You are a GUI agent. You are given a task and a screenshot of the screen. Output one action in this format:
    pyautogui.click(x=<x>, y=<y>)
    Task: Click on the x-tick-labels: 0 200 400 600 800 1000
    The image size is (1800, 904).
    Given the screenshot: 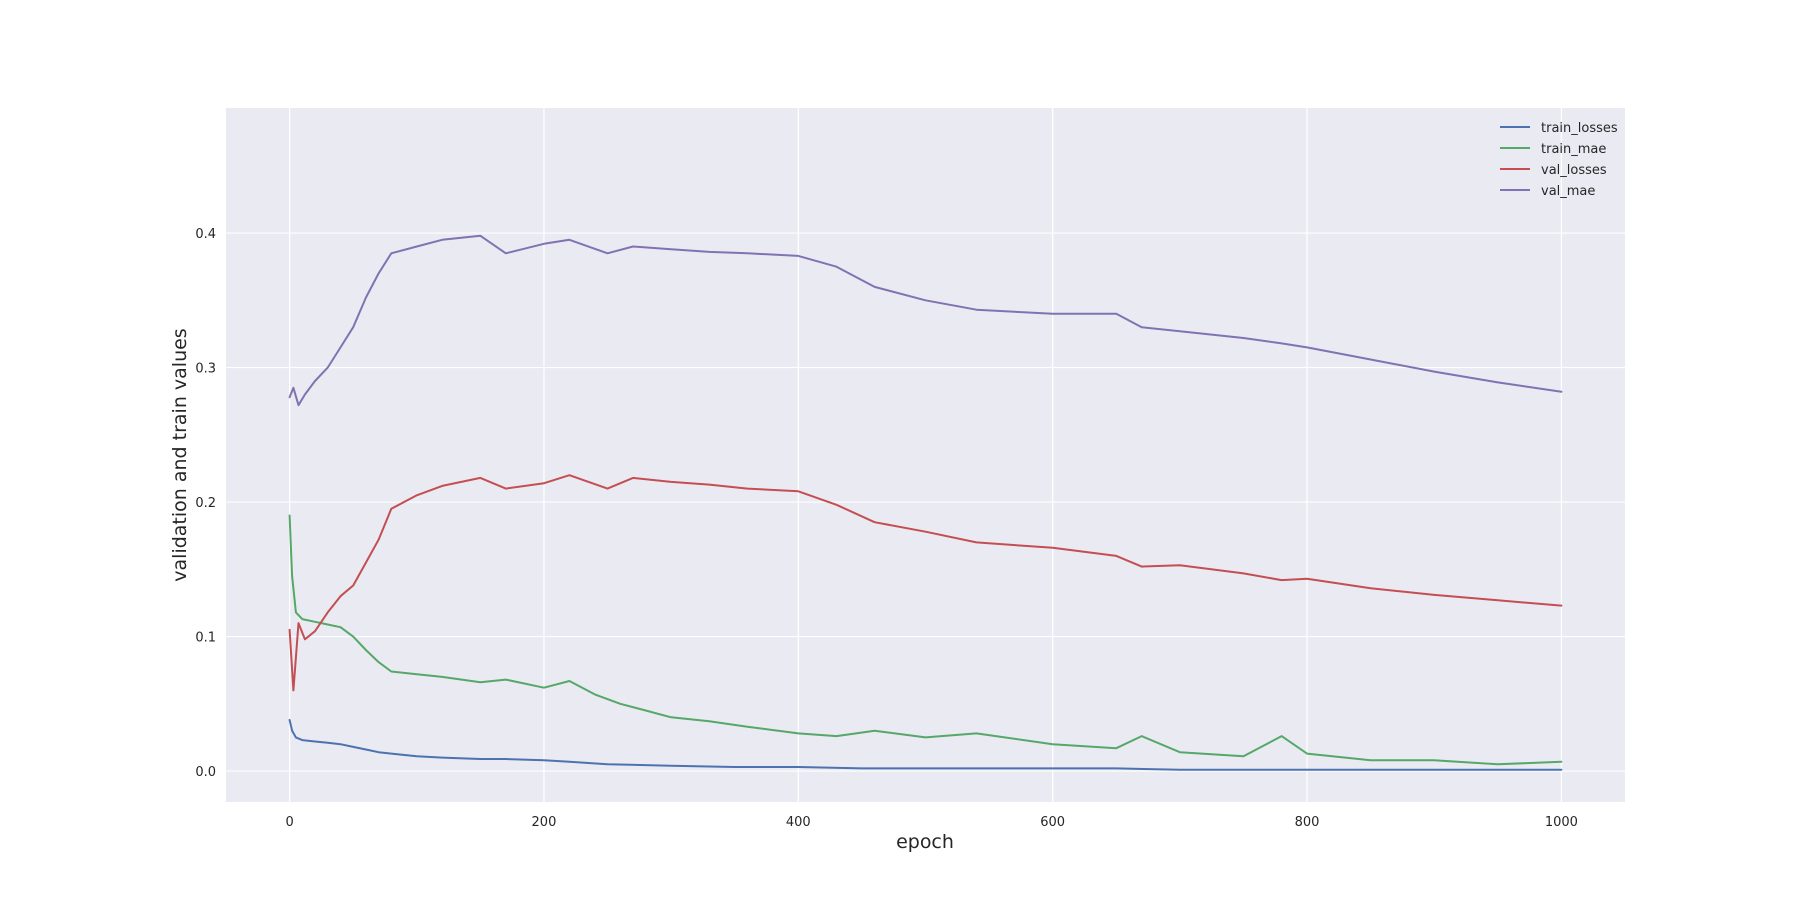 What is the action you would take?
    pyautogui.click(x=931, y=822)
    